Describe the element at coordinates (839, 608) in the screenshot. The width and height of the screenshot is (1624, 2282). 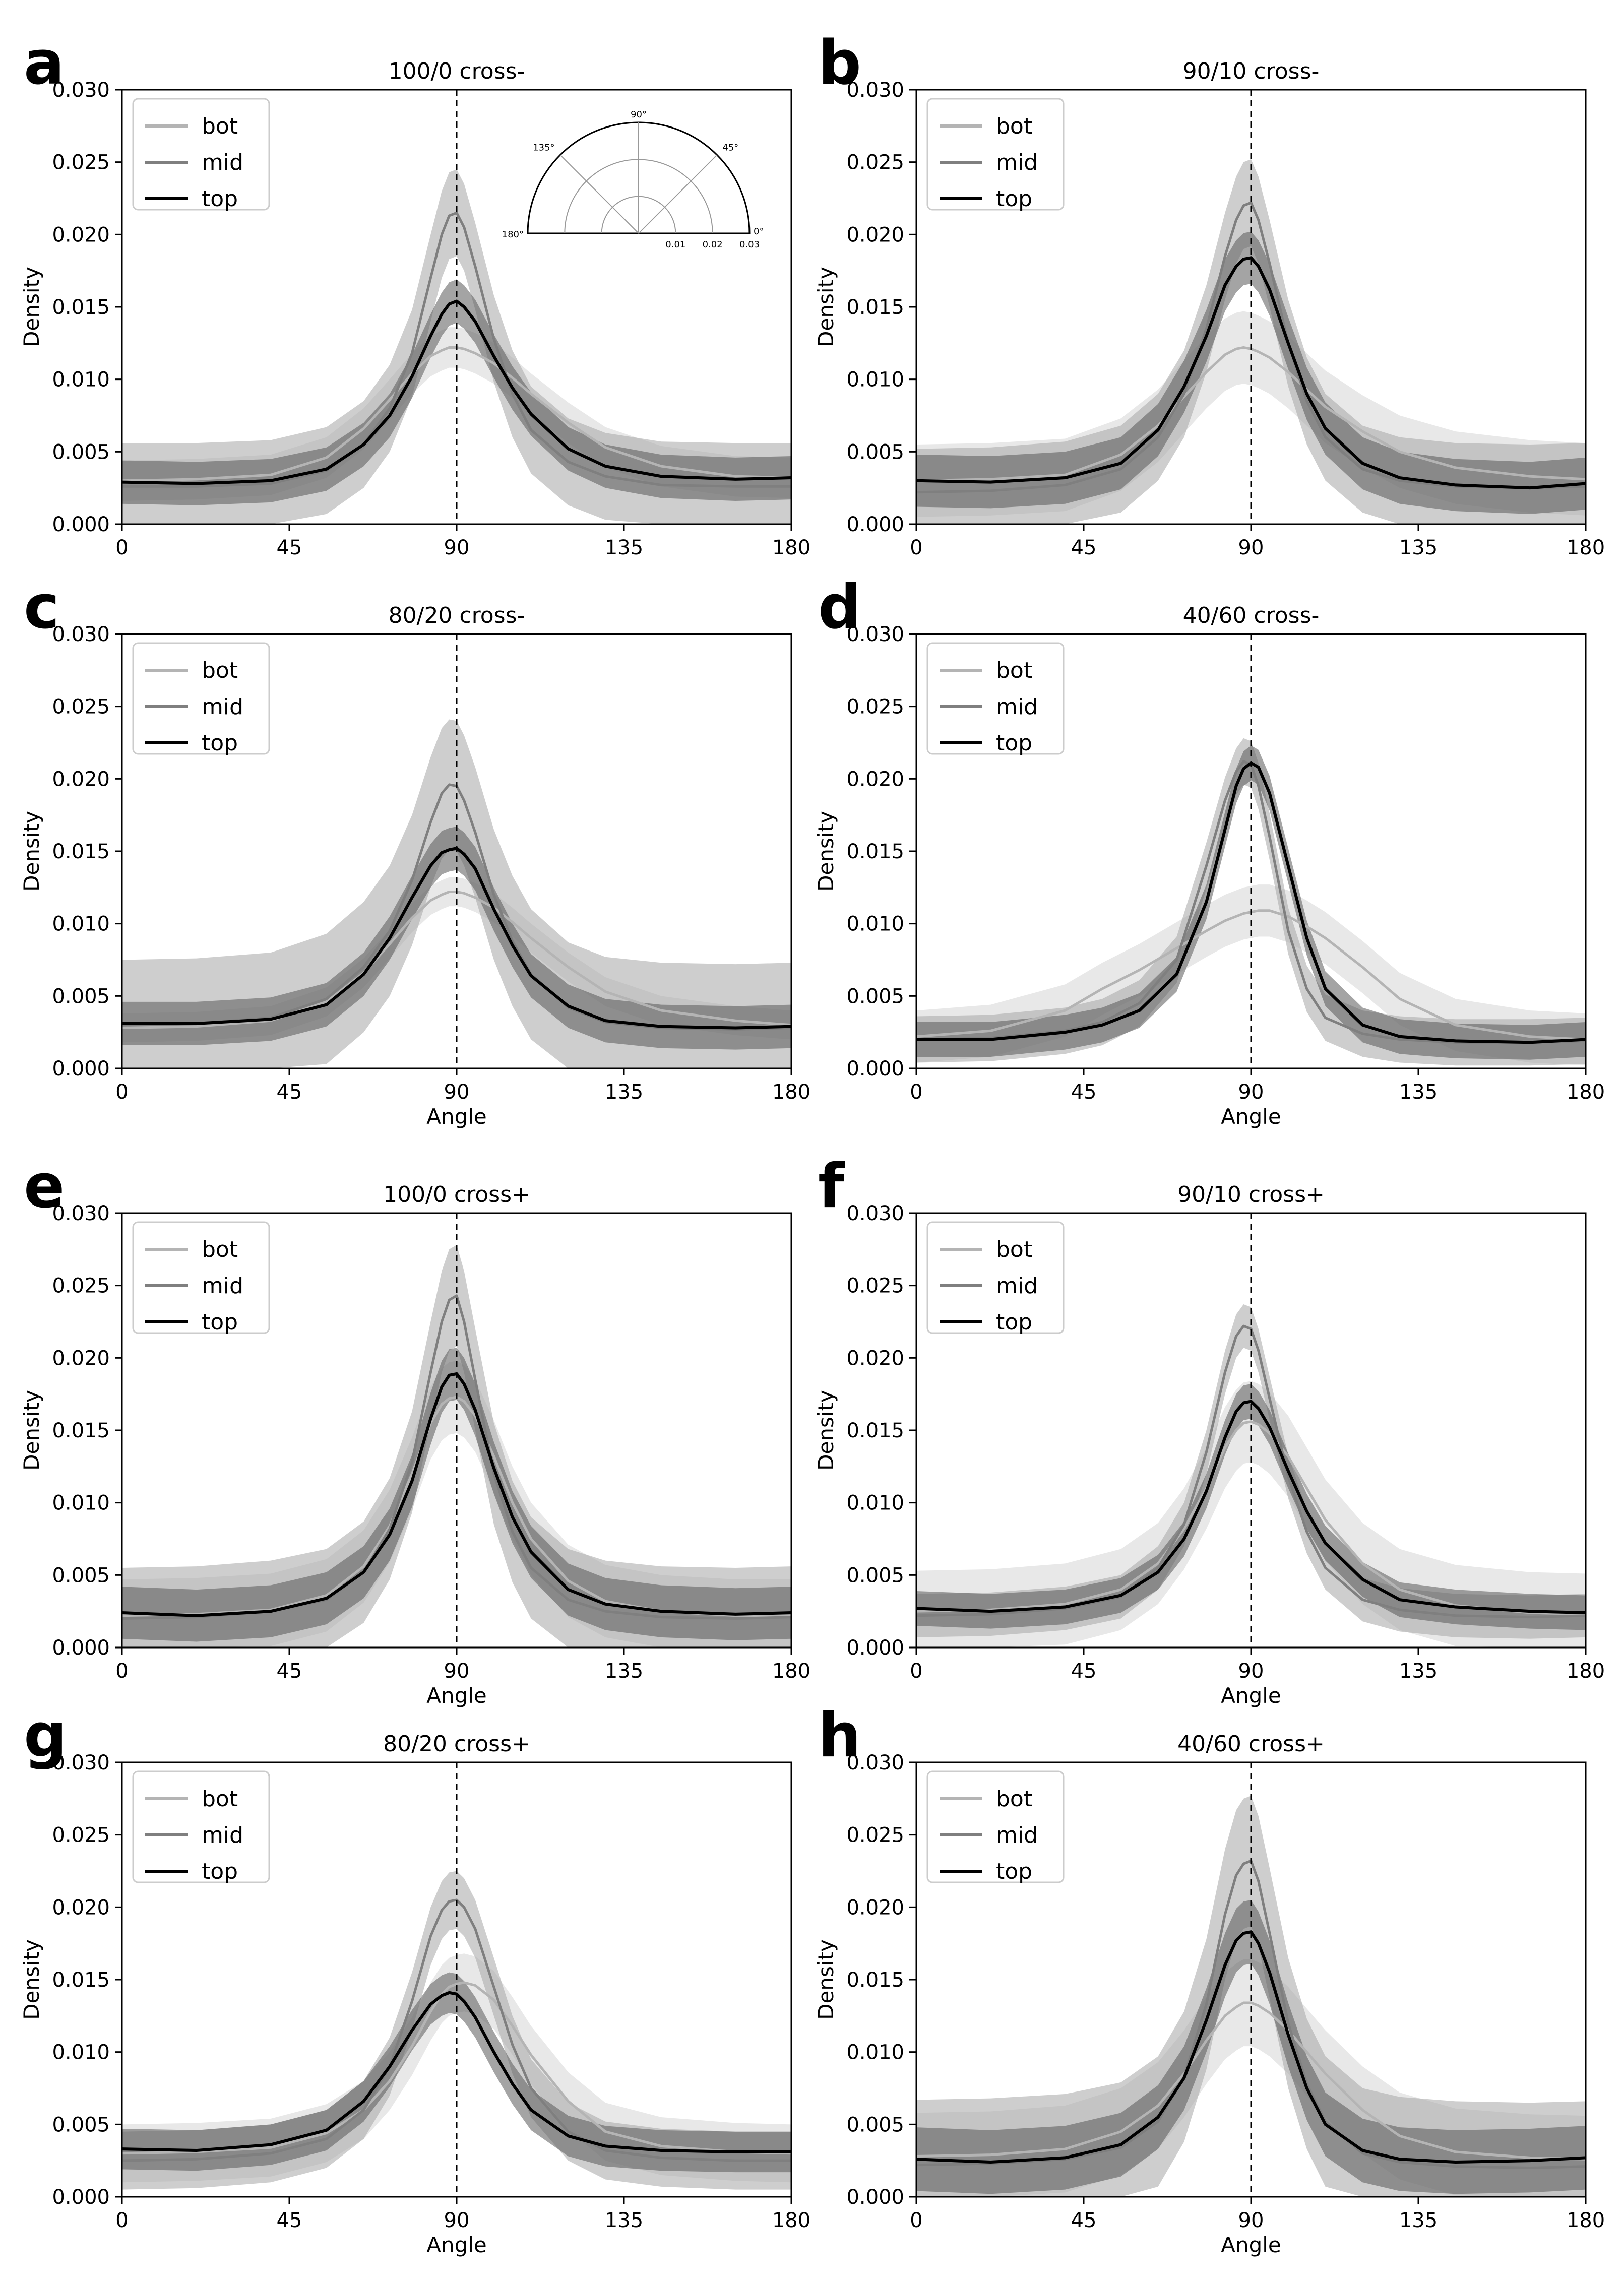
I see `panel-label-d: d` at that location.